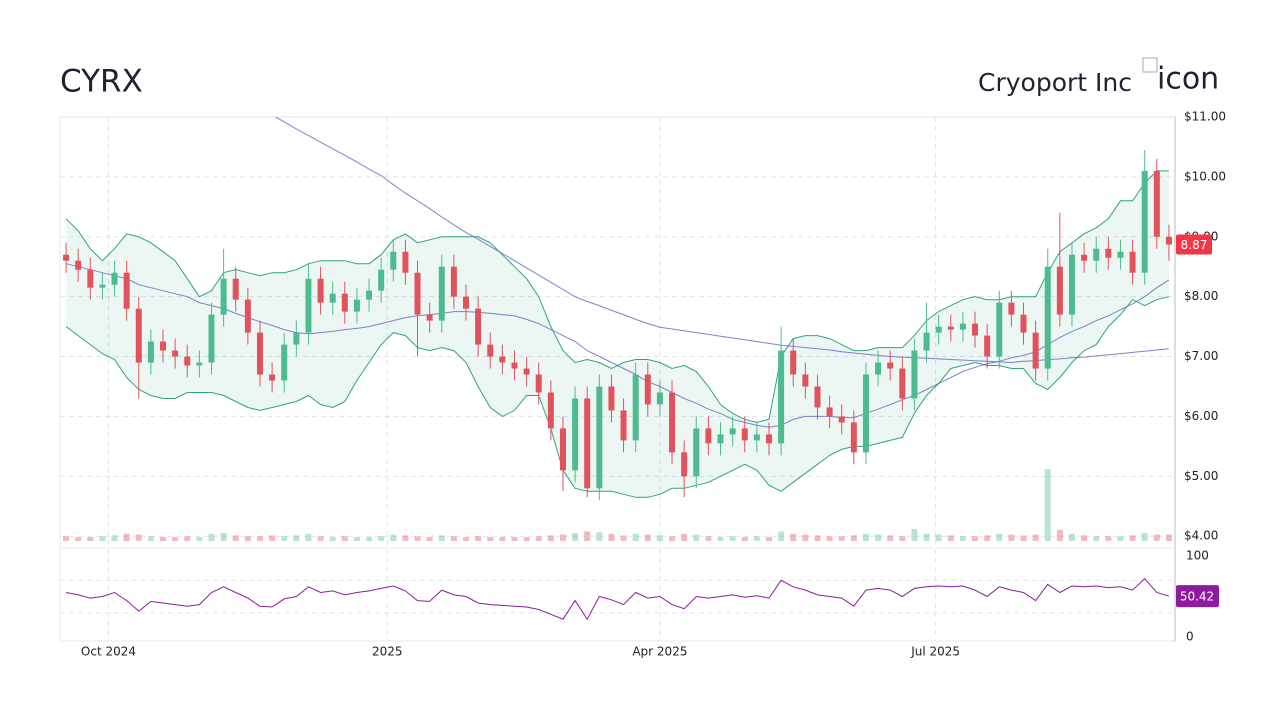 The height and width of the screenshot is (720, 1280). I want to click on logo-alt: icon, so click(1188, 79).